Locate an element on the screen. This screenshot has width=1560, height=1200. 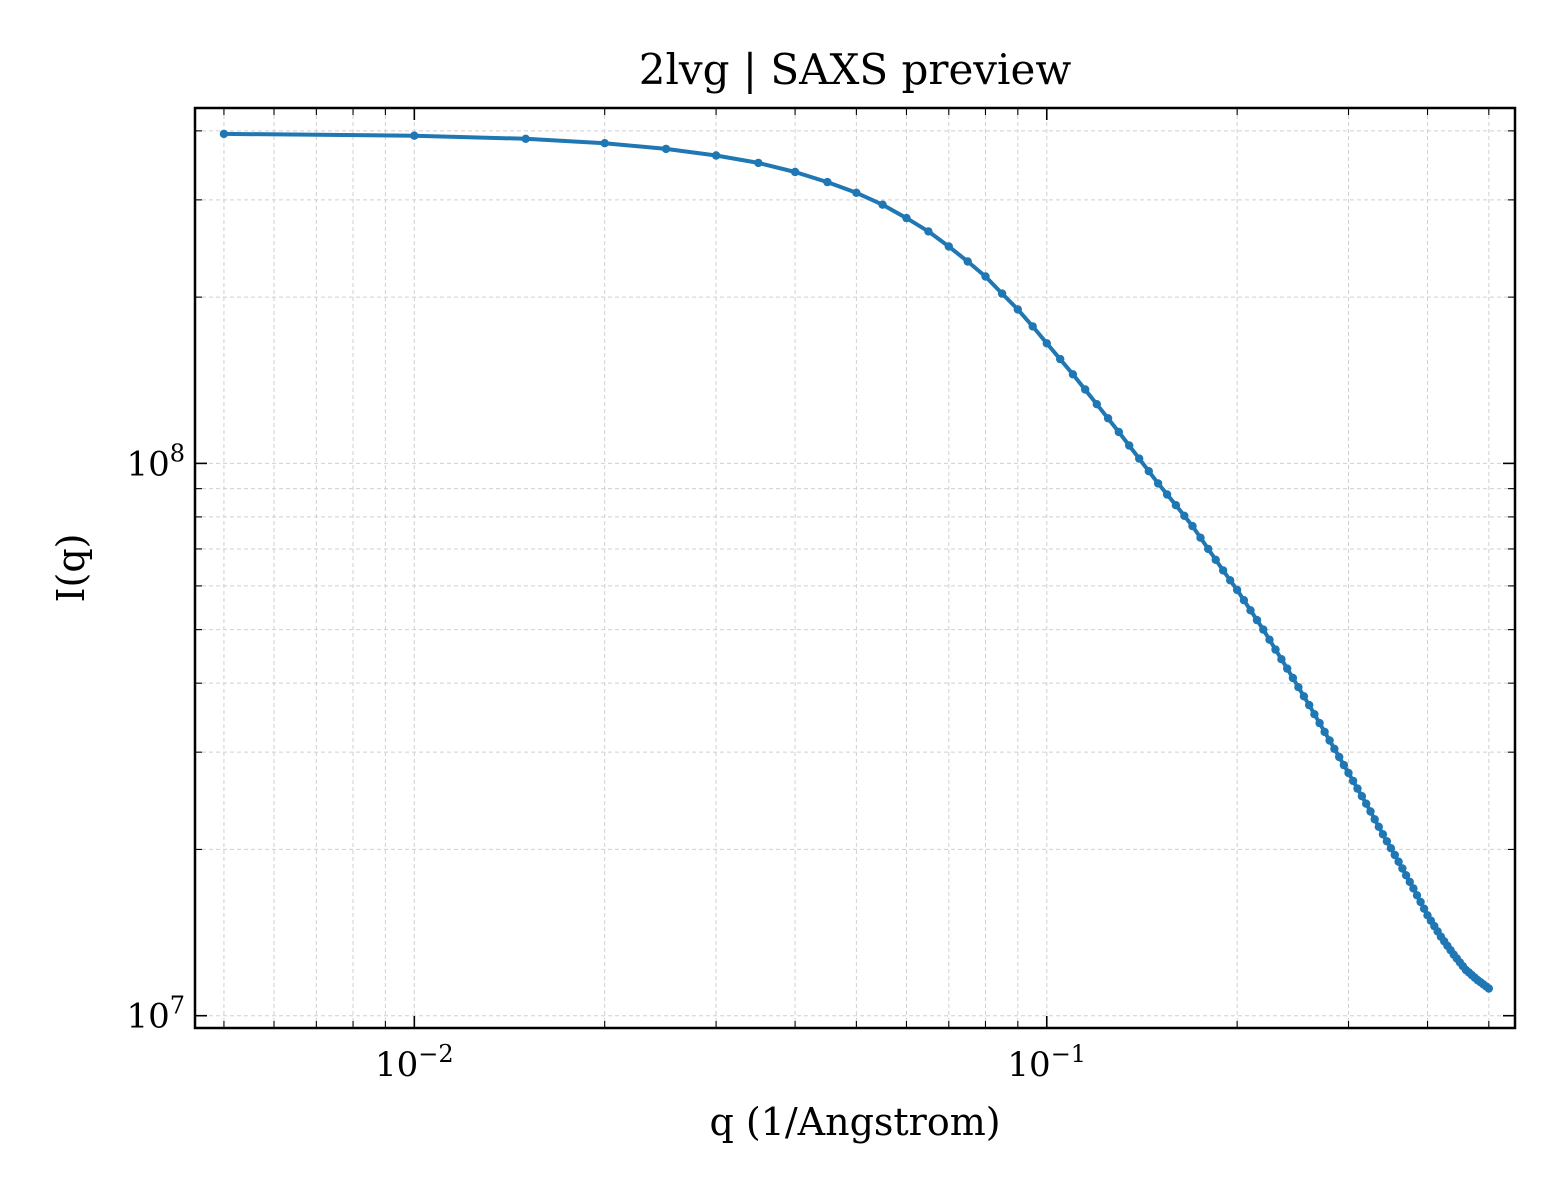
x-tick-label: 10⁻¹ is located at coordinates (1046, 1062).